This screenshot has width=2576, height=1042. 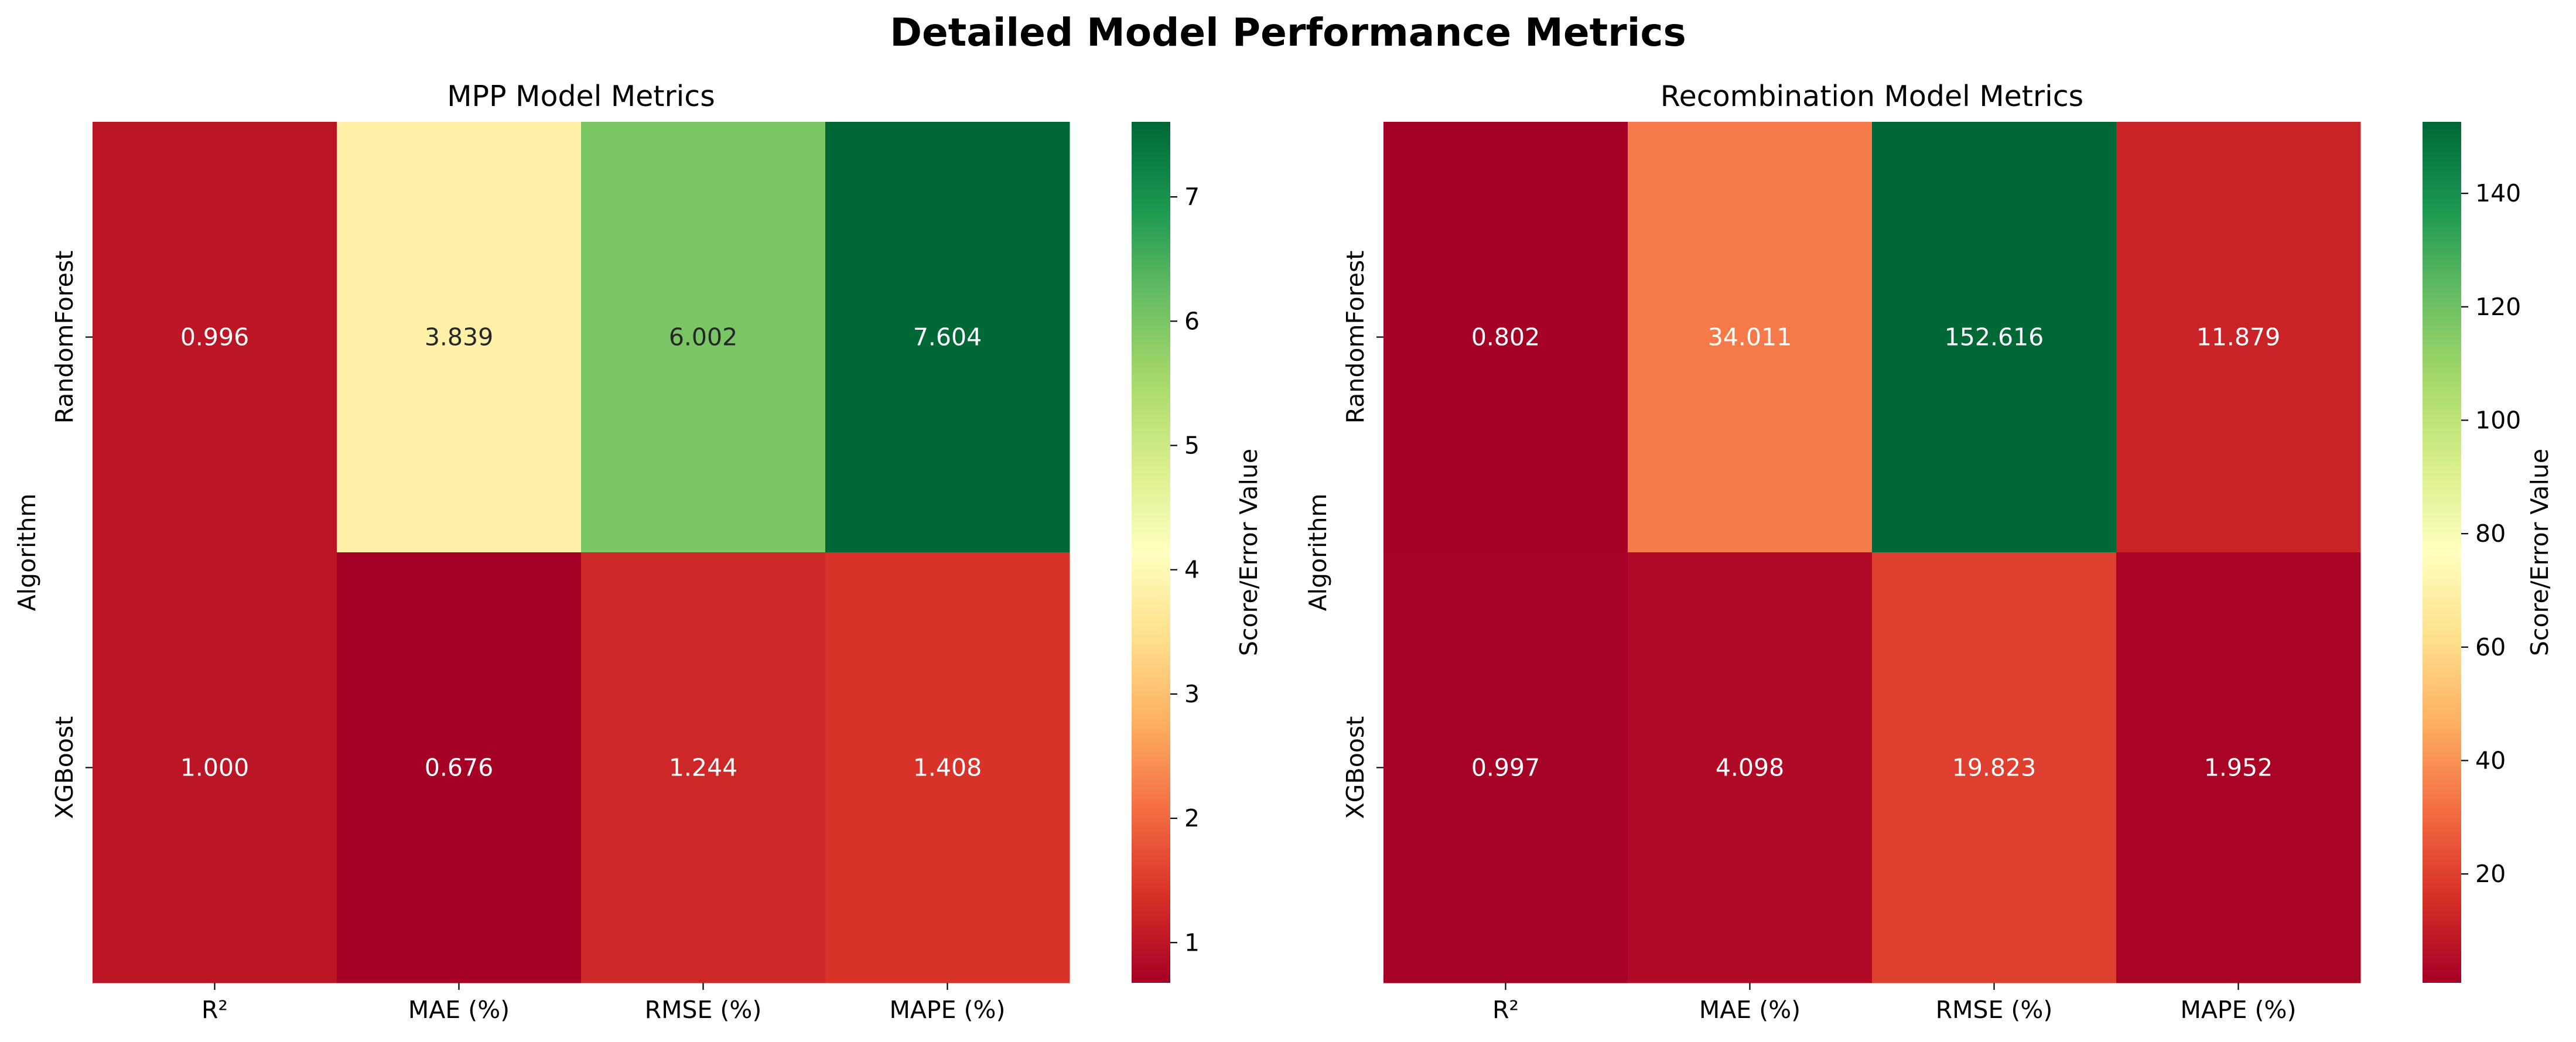 What do you see at coordinates (1994, 768) in the screenshot?
I see `cell-value-label: 19.823` at bounding box center [1994, 768].